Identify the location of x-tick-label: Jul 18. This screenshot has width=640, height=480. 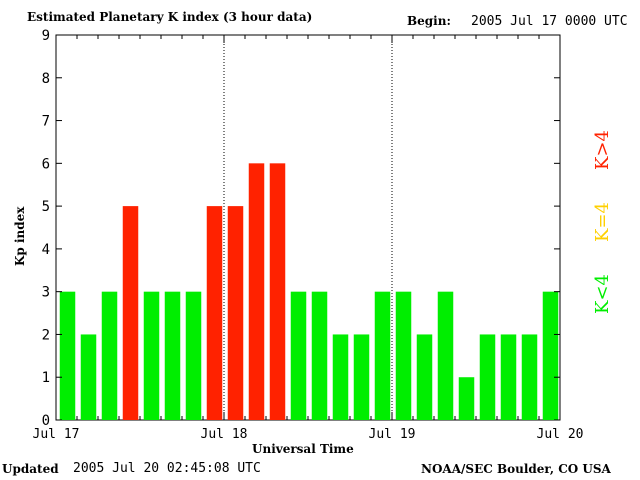
(224, 434).